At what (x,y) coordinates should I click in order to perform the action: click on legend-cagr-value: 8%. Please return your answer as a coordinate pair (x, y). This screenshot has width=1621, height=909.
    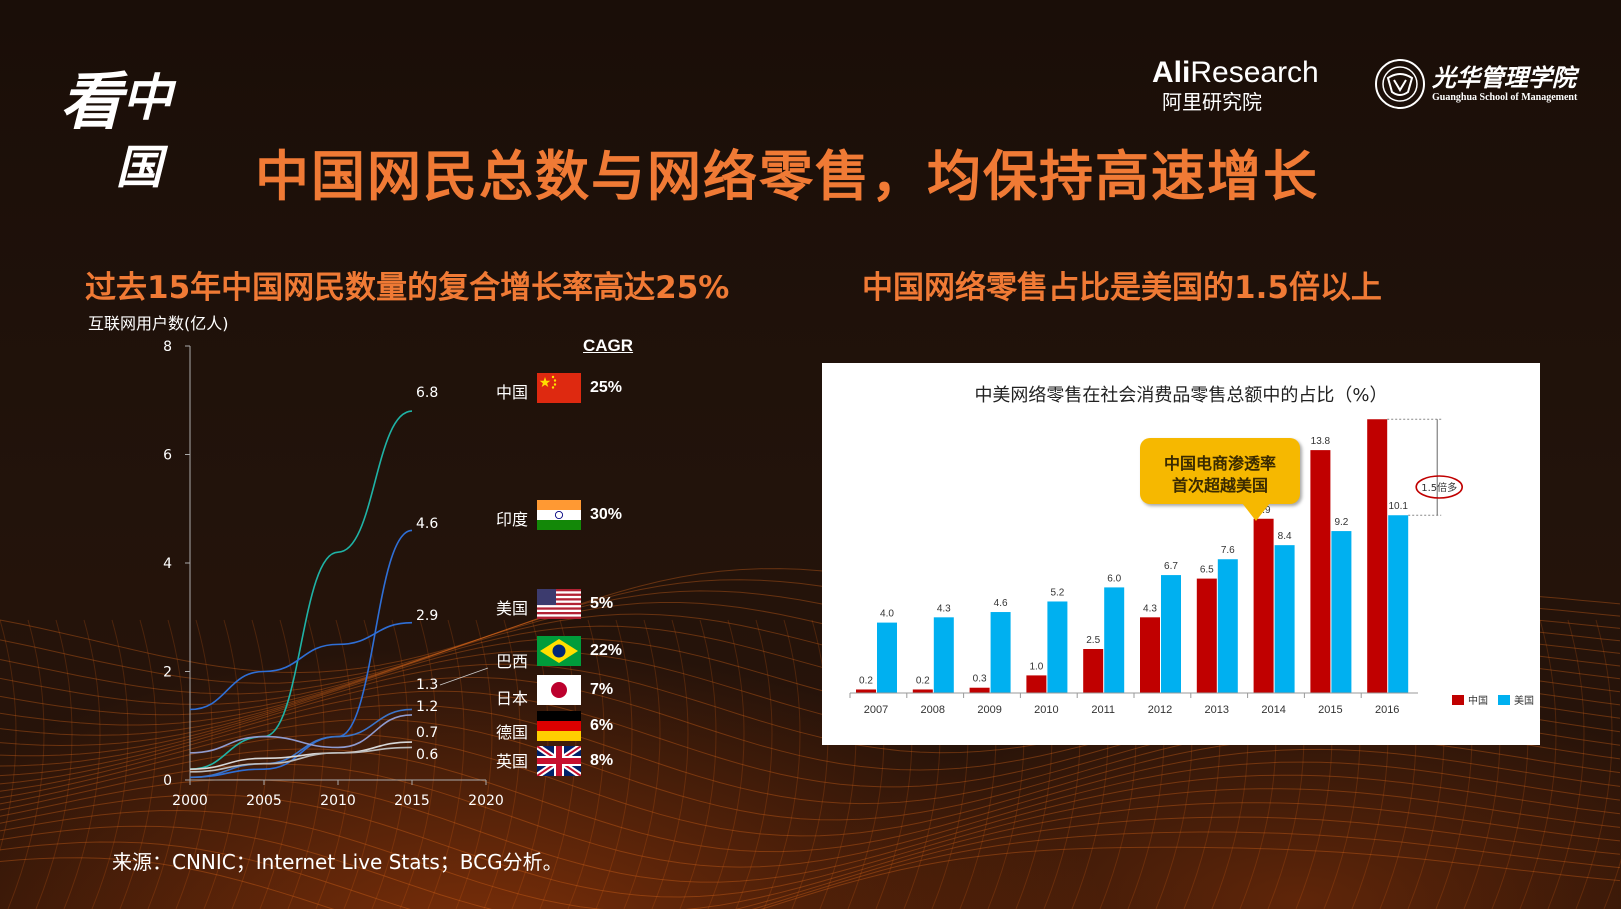
    Looking at the image, I should click on (602, 760).